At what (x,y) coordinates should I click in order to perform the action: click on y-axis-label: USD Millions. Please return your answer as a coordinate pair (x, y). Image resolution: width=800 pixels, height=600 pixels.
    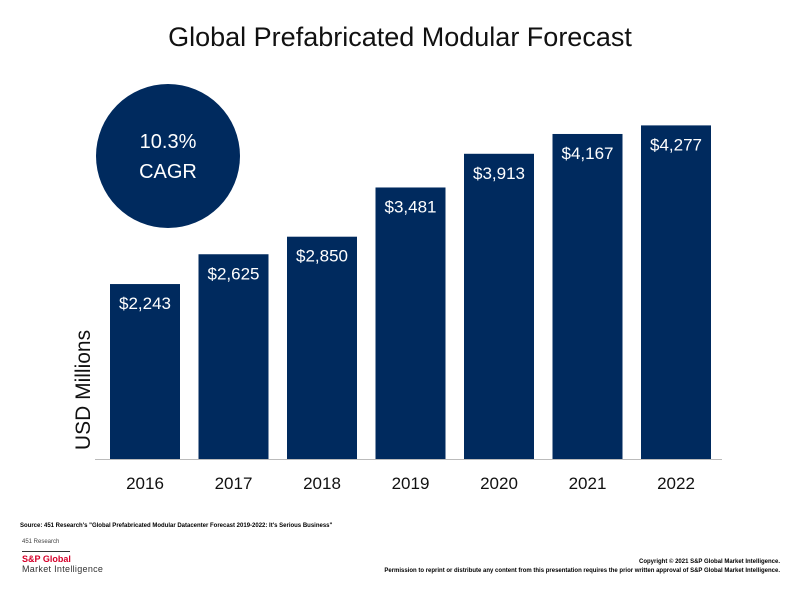
    Looking at the image, I should click on (83, 390).